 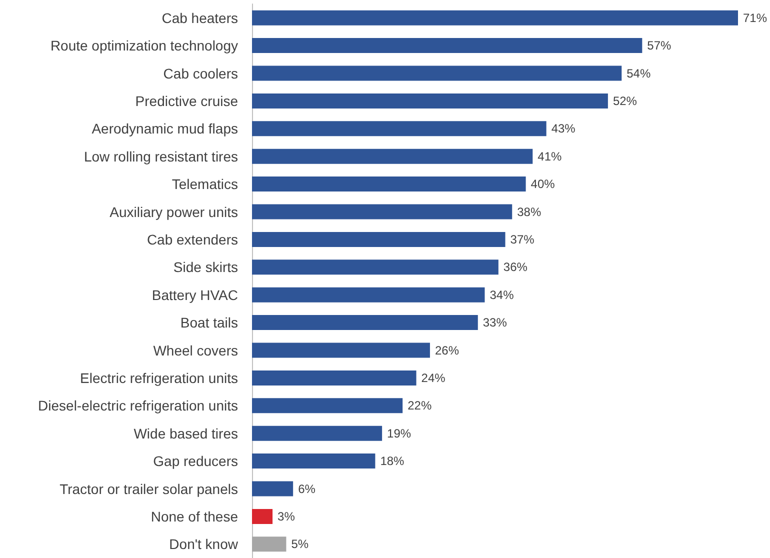 I want to click on y-tick-label: Tractor or trailer solar panels, so click(x=149, y=488).